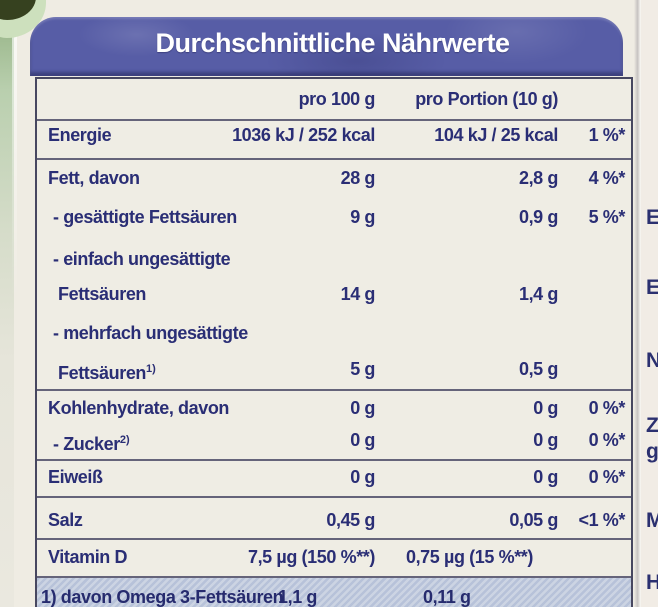 This screenshot has width=658, height=607. Describe the element at coordinates (150, 333) in the screenshot. I see `row-label: - mehrfach ungesättigte` at that location.